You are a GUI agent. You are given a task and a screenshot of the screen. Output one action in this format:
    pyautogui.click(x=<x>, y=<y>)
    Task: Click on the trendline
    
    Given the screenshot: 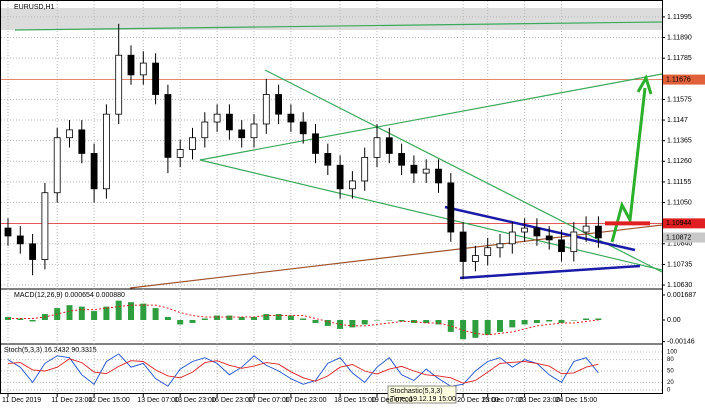 What is the action you would take?
    pyautogui.click(x=550, y=272)
    